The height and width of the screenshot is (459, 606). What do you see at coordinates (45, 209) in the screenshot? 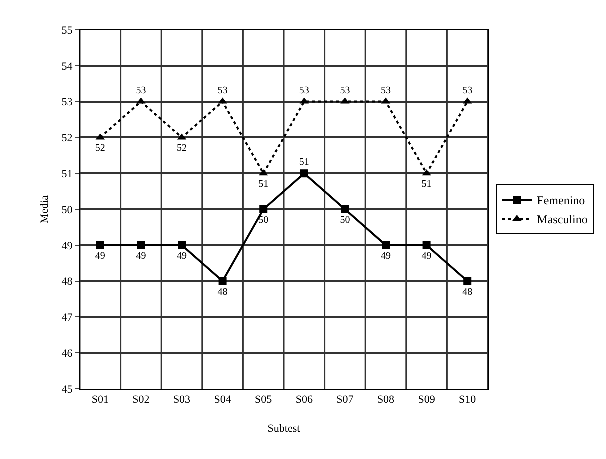
I see `y-axis-title: Media` at bounding box center [45, 209].